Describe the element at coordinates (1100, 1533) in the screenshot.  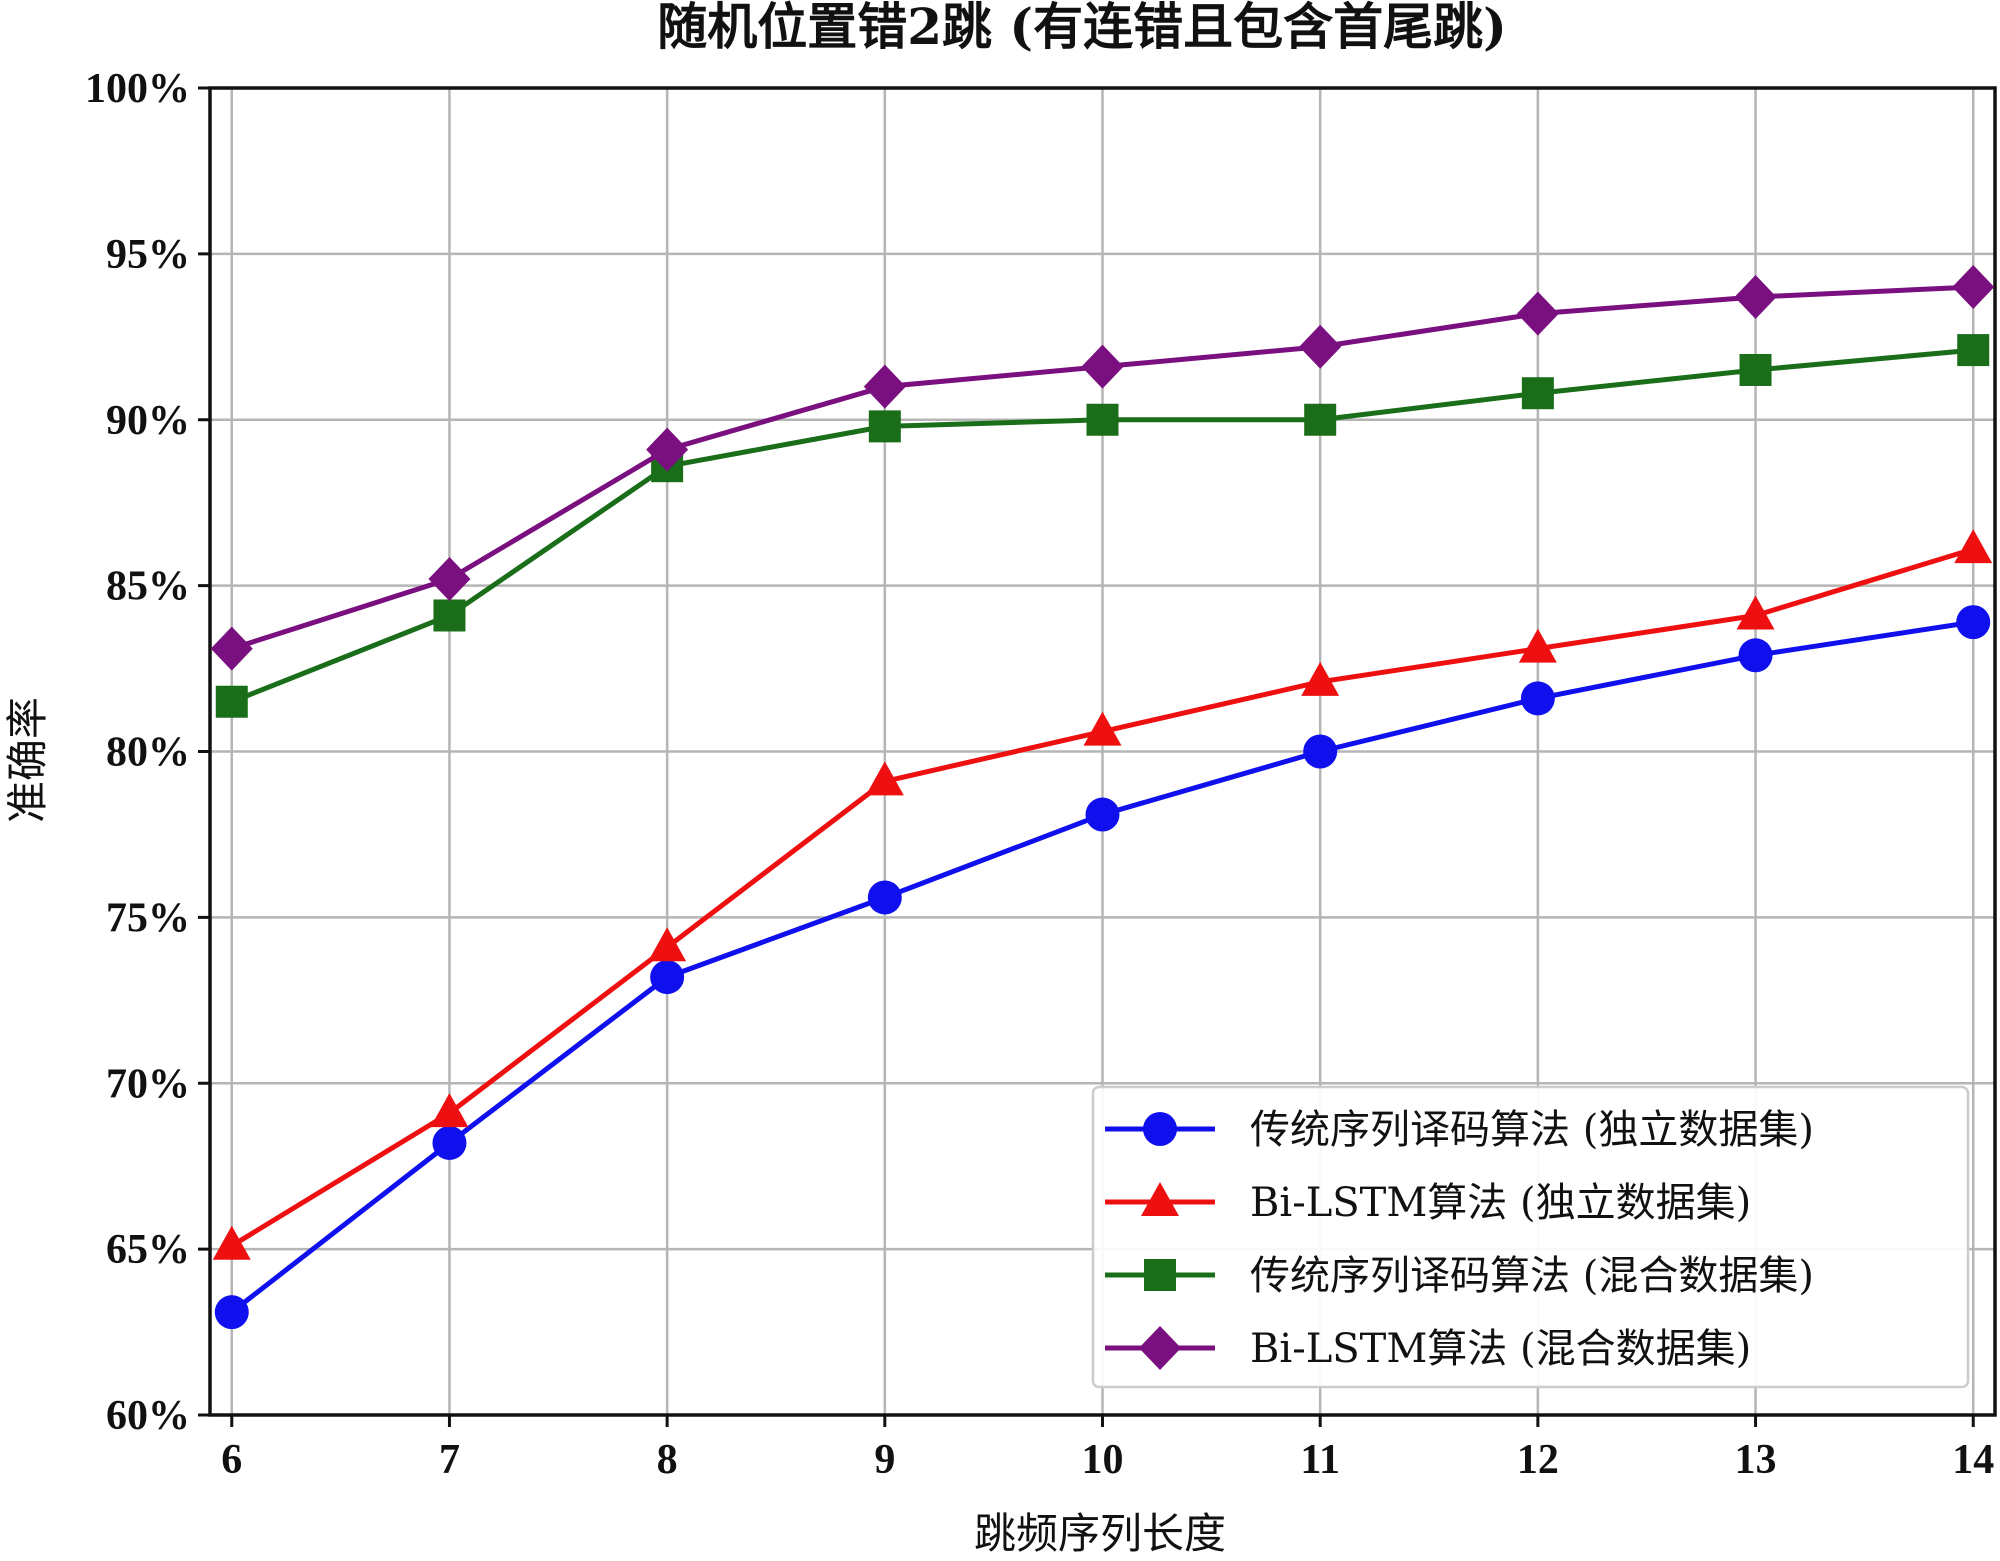
I see `x-axis-label: 跳频序列长度` at that location.